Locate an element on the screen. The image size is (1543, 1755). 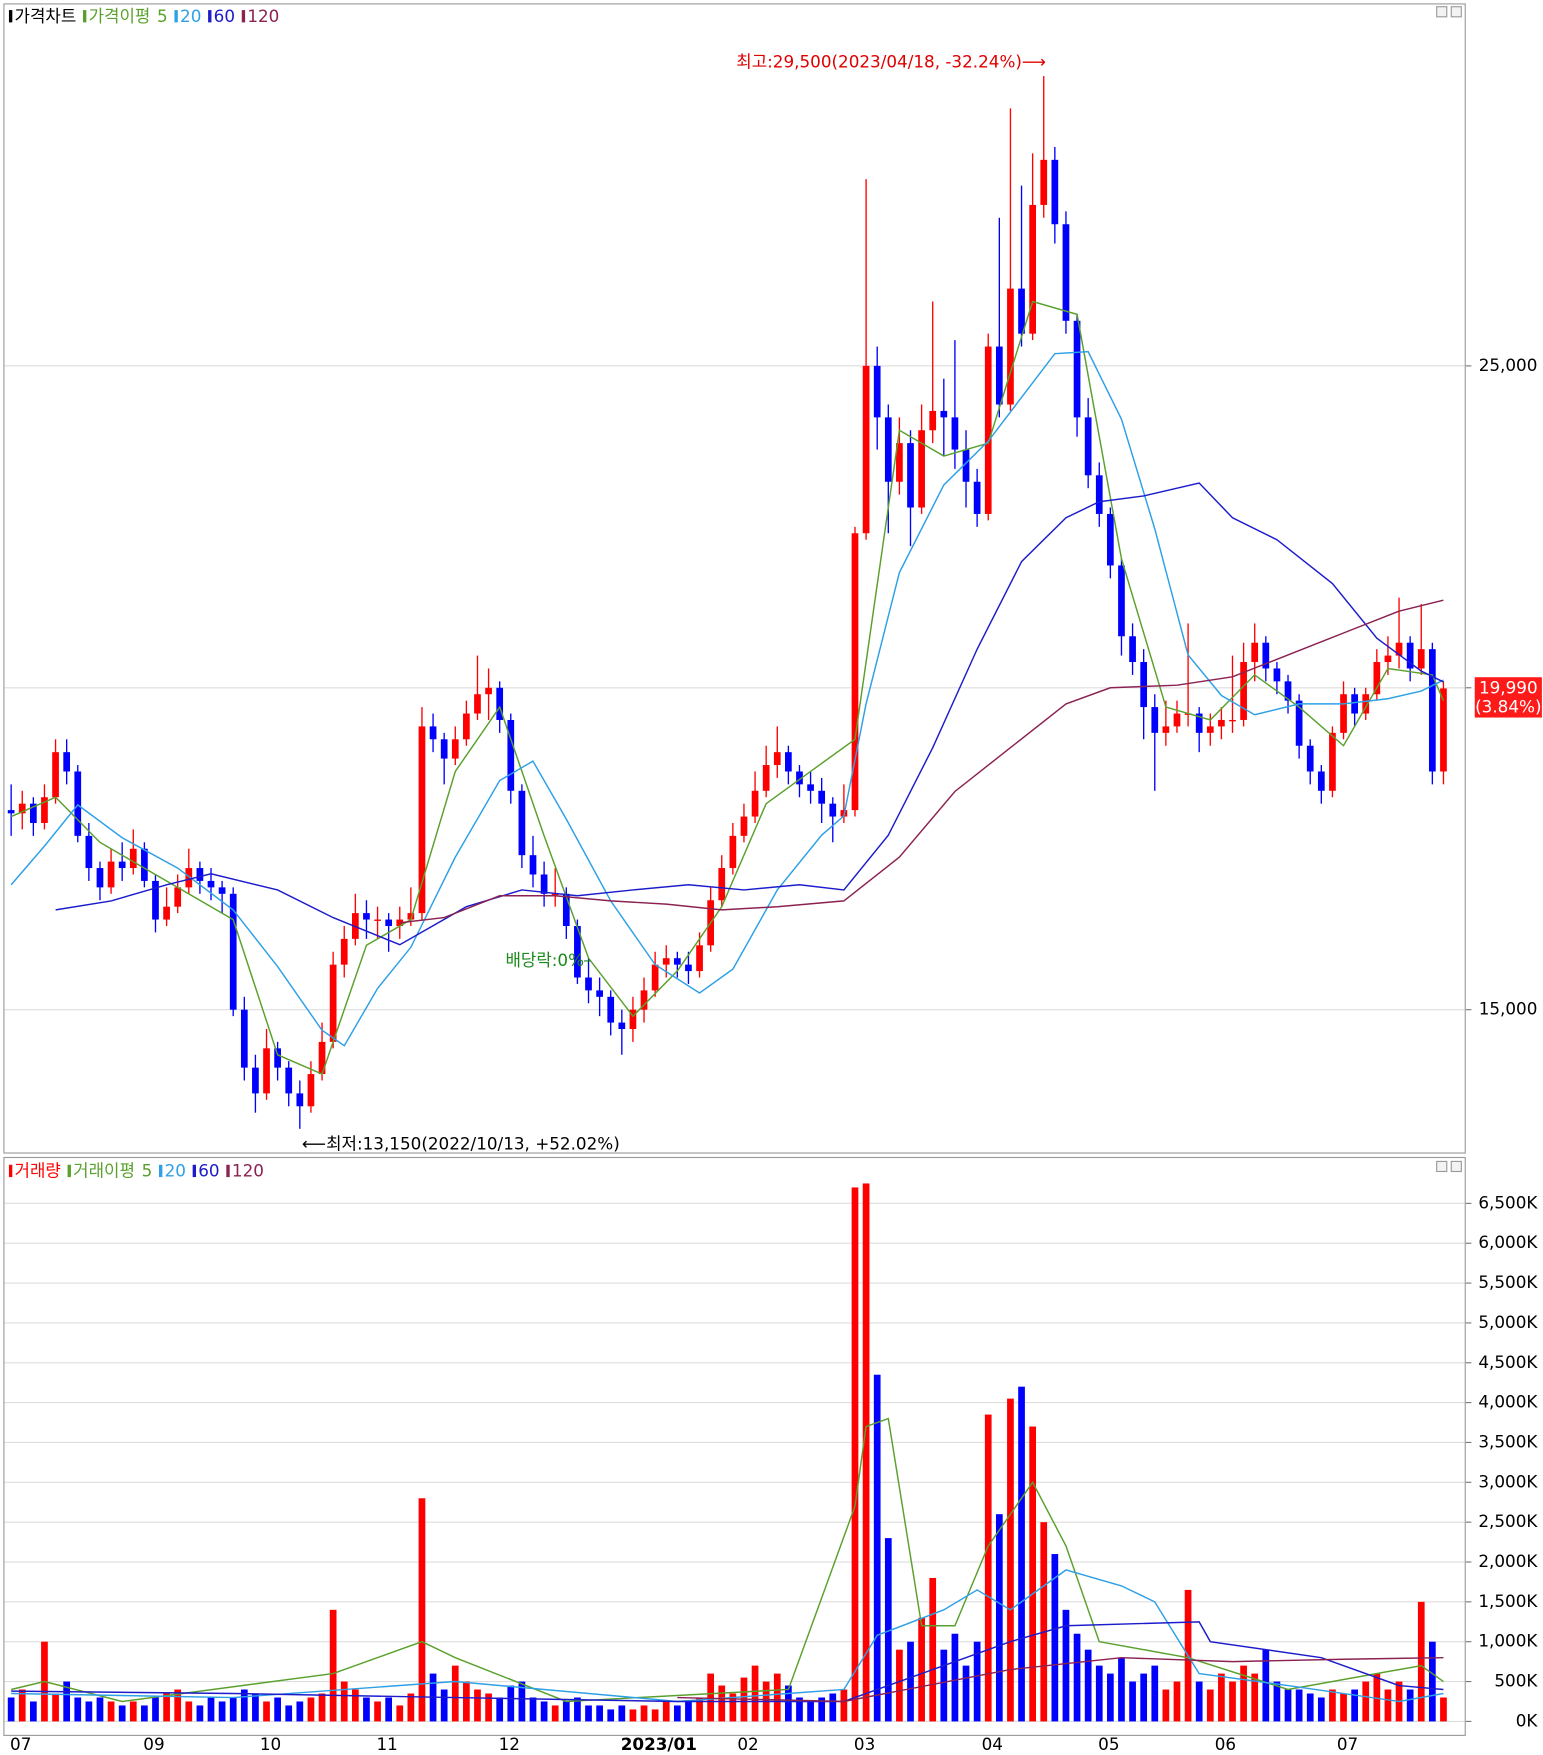
y-tick-label: 3,000K is located at coordinates (1508, 1481).